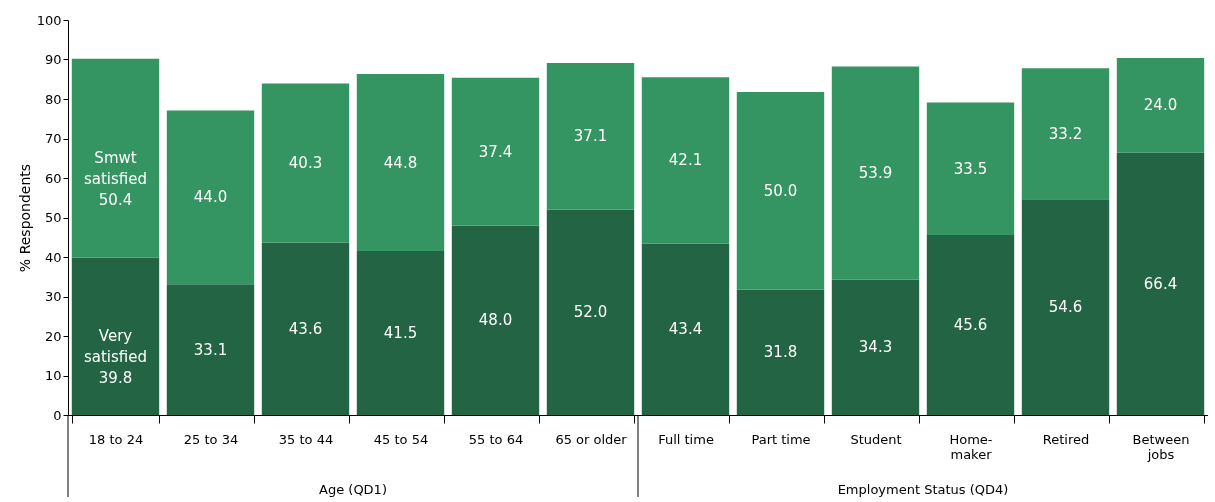 The height and width of the screenshot is (502, 1215). What do you see at coordinates (923, 489) in the screenshot?
I see `text: Employment Status (QD4)` at bounding box center [923, 489].